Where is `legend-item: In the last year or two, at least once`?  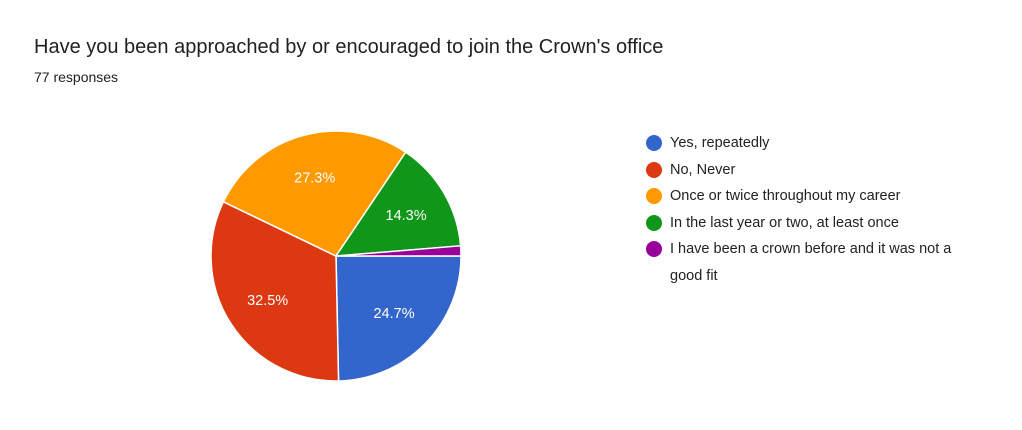 legend-item: In the last year or two, at least once is located at coordinates (811, 223).